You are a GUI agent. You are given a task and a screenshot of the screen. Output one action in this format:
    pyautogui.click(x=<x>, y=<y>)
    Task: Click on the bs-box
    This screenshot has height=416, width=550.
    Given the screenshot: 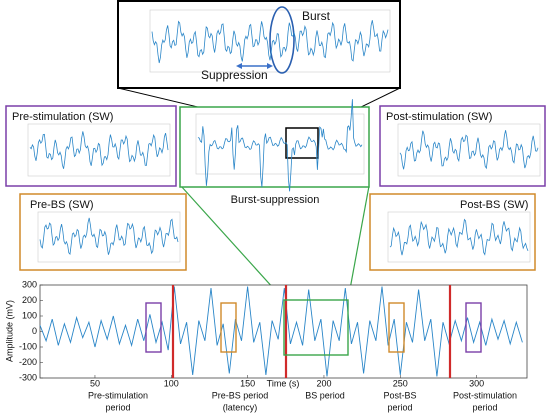 What is the action you would take?
    pyautogui.click(x=316, y=327)
    